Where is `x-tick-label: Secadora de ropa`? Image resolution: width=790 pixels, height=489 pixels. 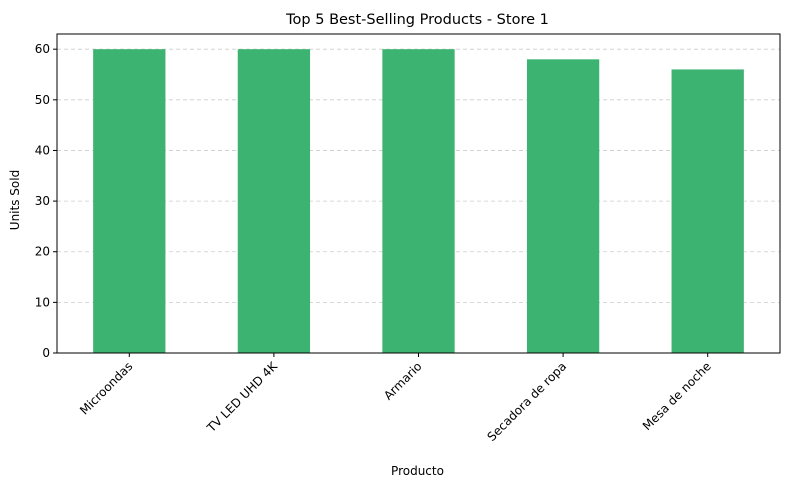 x-tick-label: Secadora de ropa is located at coordinates (527, 401).